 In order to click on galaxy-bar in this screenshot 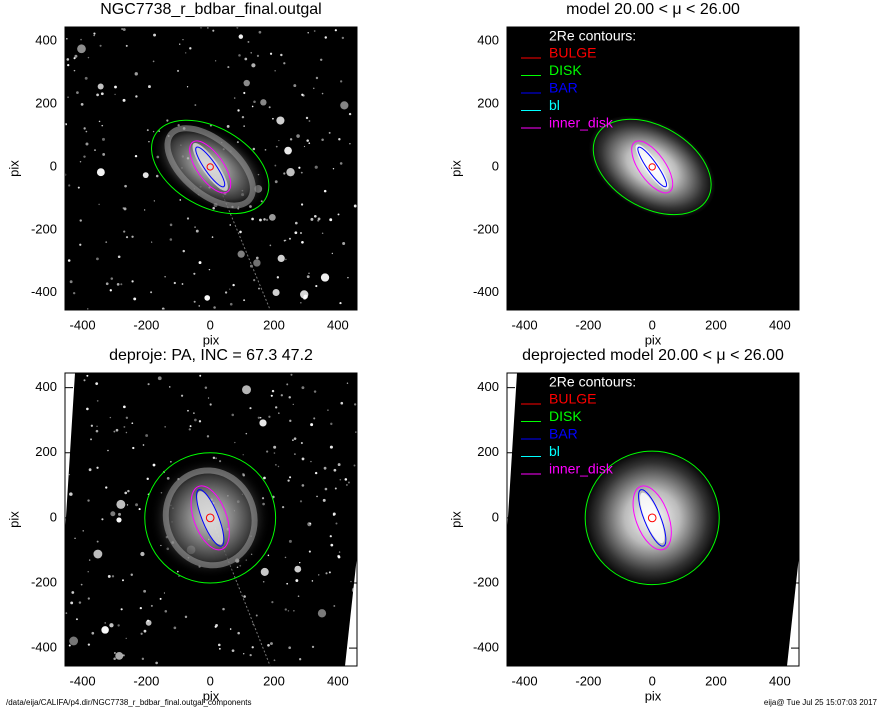, I will do `click(210, 166)`.